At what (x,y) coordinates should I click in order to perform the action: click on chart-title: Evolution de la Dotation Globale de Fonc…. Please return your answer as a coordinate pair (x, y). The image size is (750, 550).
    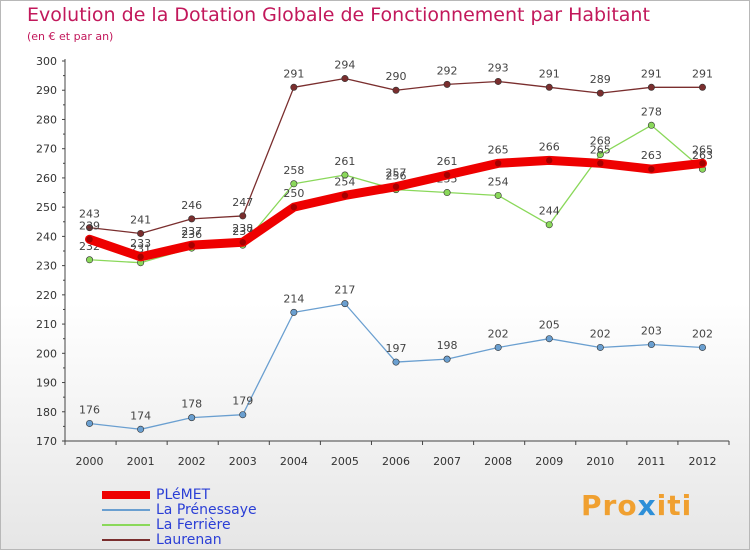
    Looking at the image, I should click on (338, 15).